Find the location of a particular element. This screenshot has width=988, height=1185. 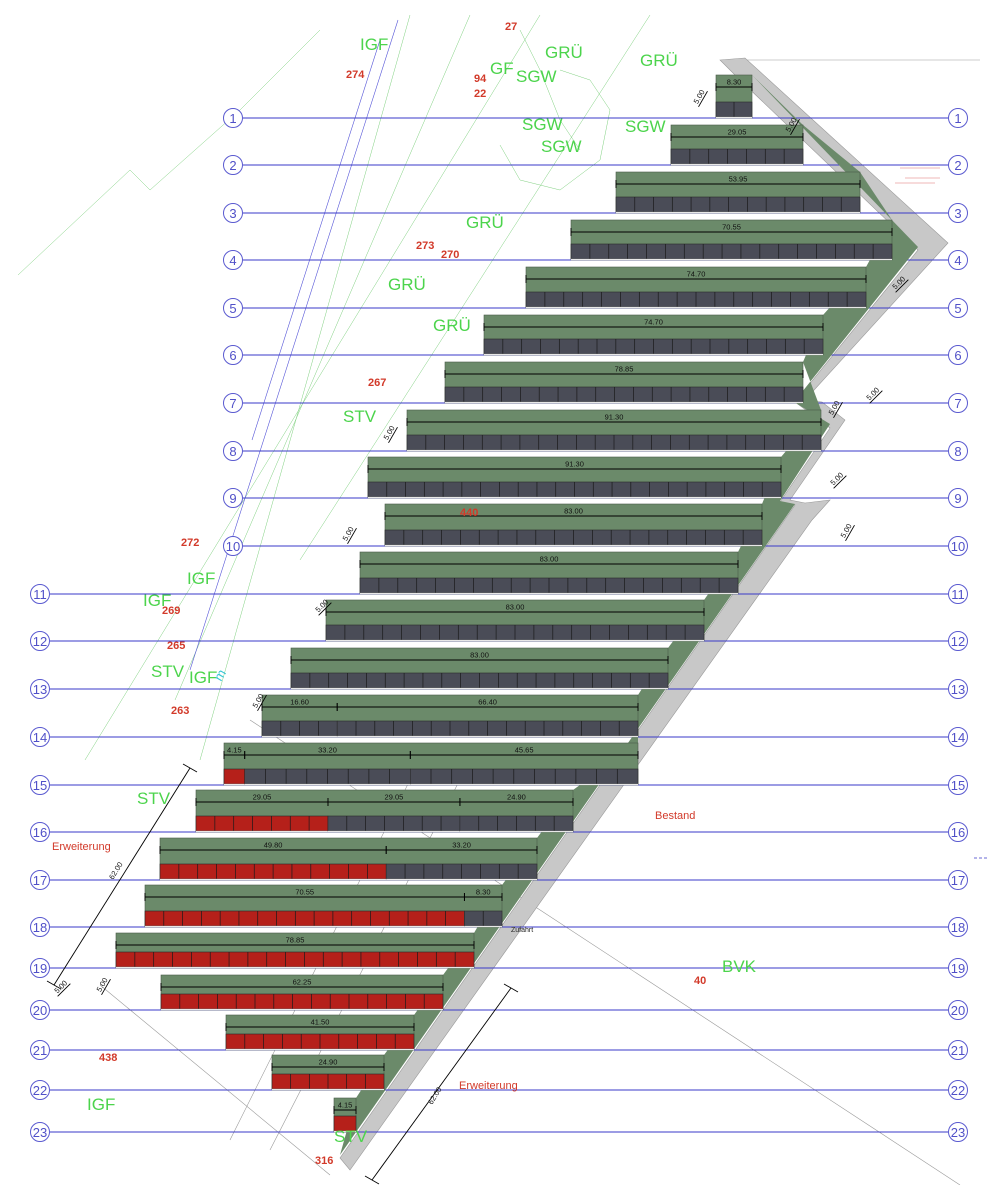

parcel-number: 269 is located at coordinates (171, 611).